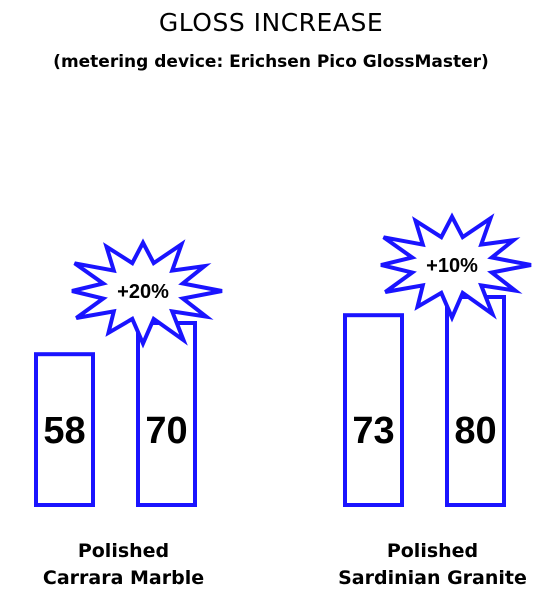 The width and height of the screenshot is (542, 590). What do you see at coordinates (271, 22) in the screenshot?
I see `chart-title: GLOSS INCREASE` at bounding box center [271, 22].